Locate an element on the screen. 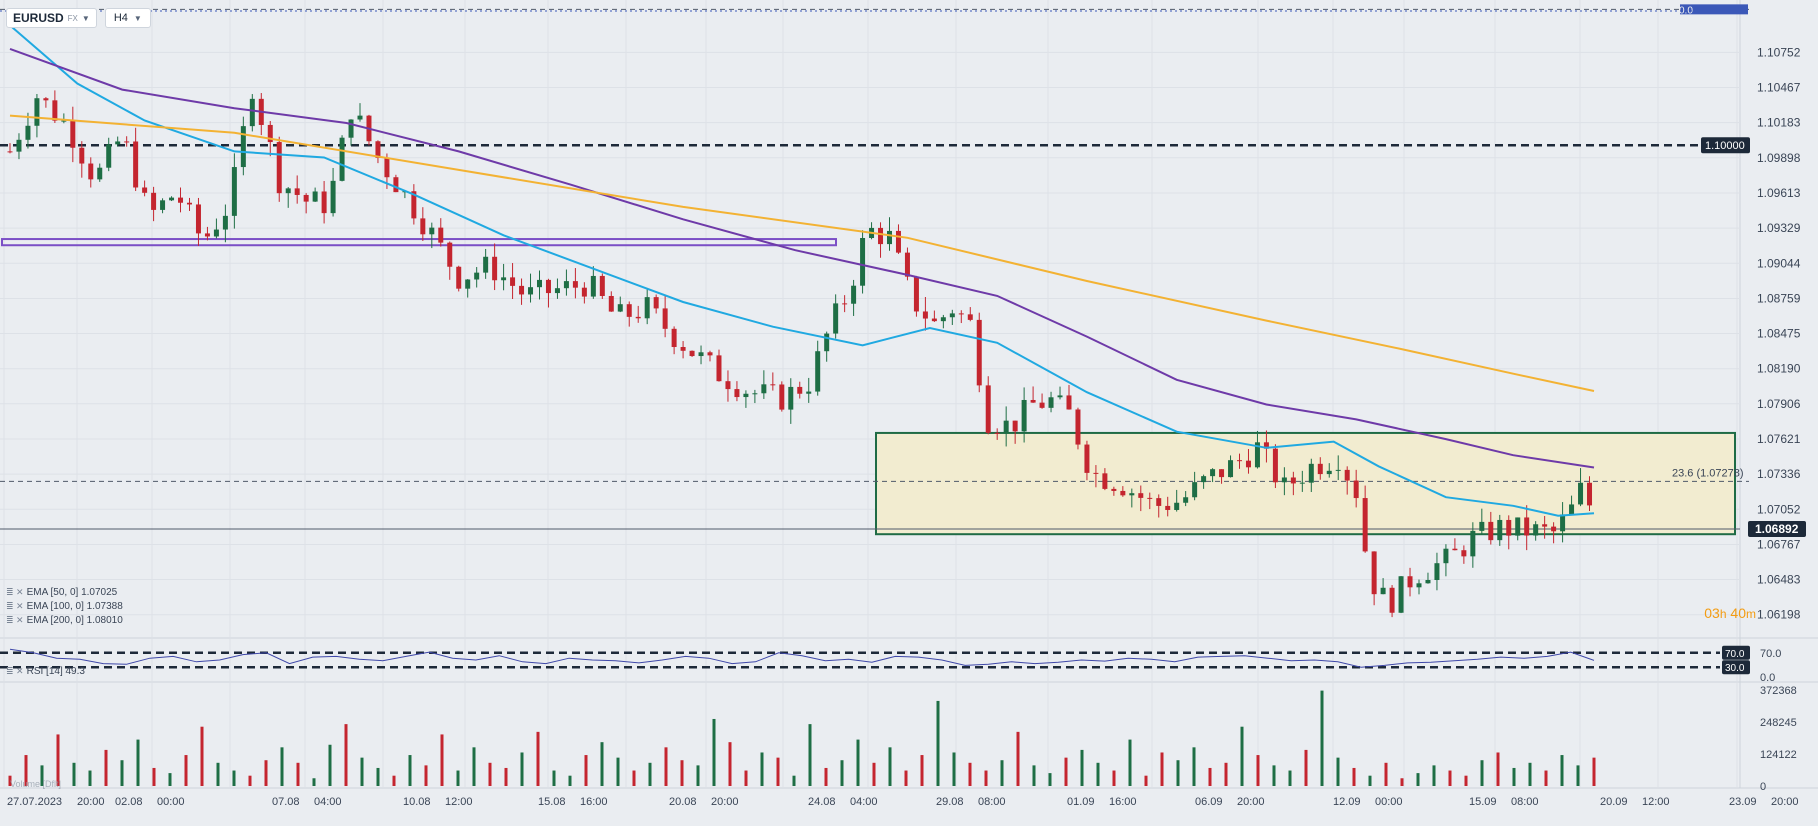 The height and width of the screenshot is (826, 1818). fib-top-tag is located at coordinates (1714, 9).